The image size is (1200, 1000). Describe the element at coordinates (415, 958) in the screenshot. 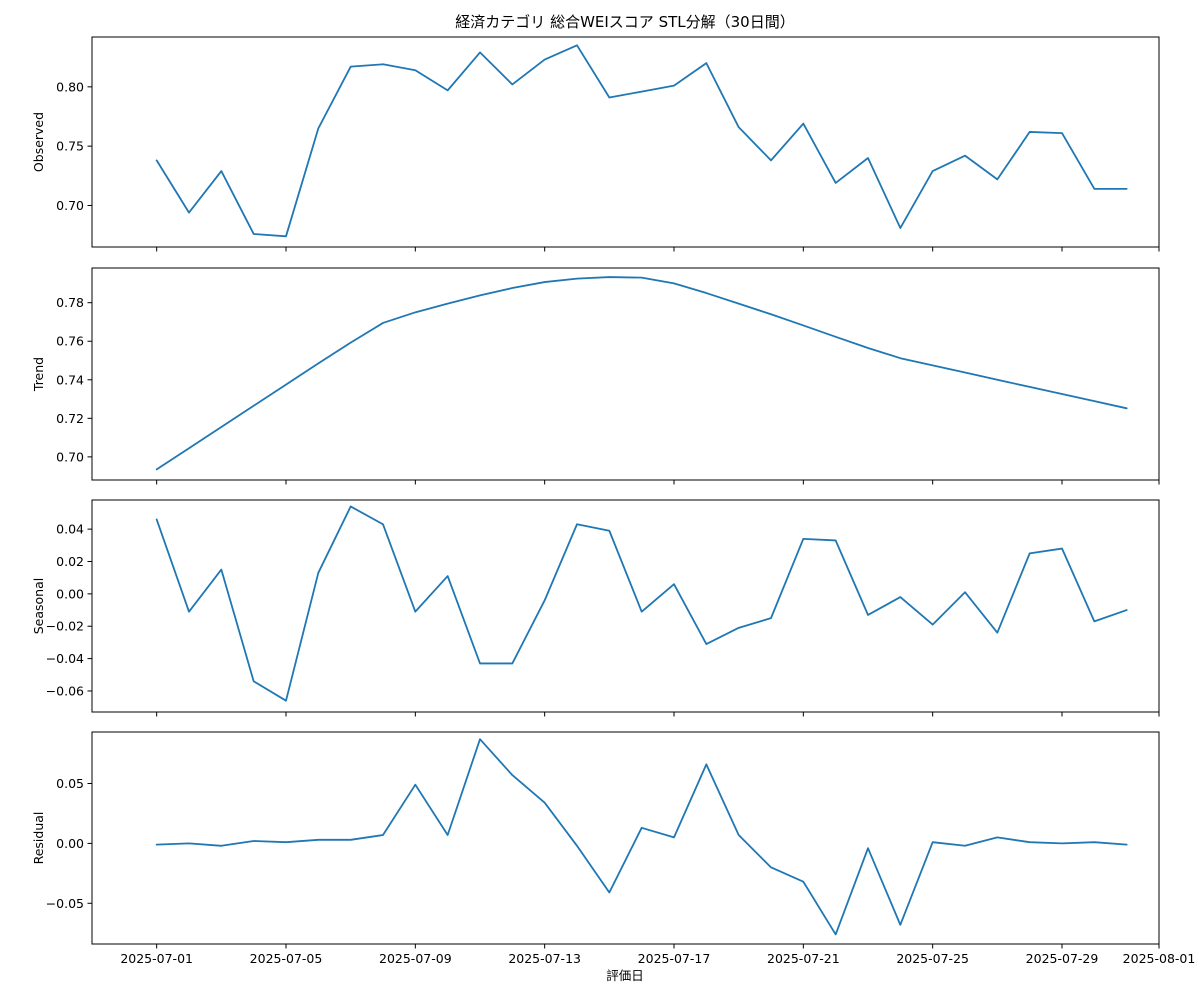

I see `x-tick-label: 2025-07-09` at that location.